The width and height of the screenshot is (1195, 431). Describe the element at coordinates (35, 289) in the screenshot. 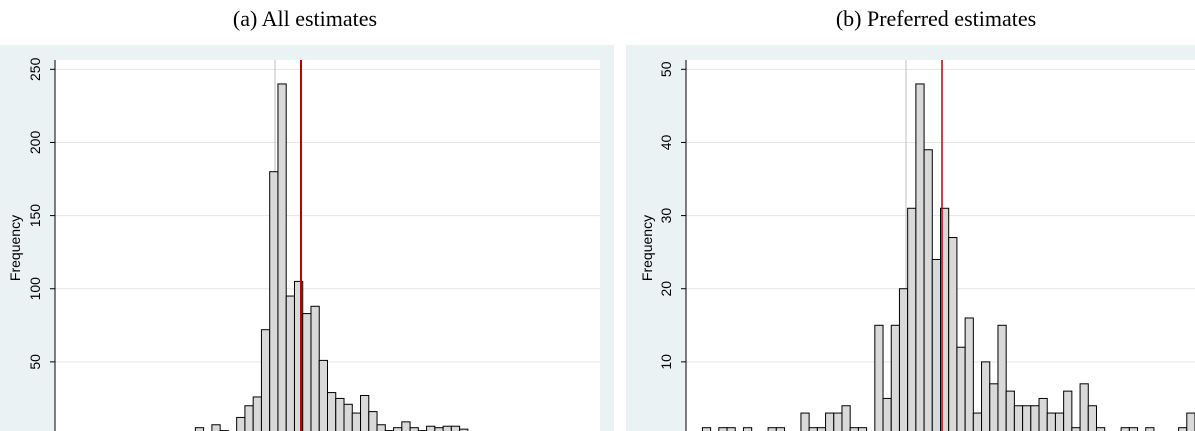

I see `y-tick-label: 100` at that location.